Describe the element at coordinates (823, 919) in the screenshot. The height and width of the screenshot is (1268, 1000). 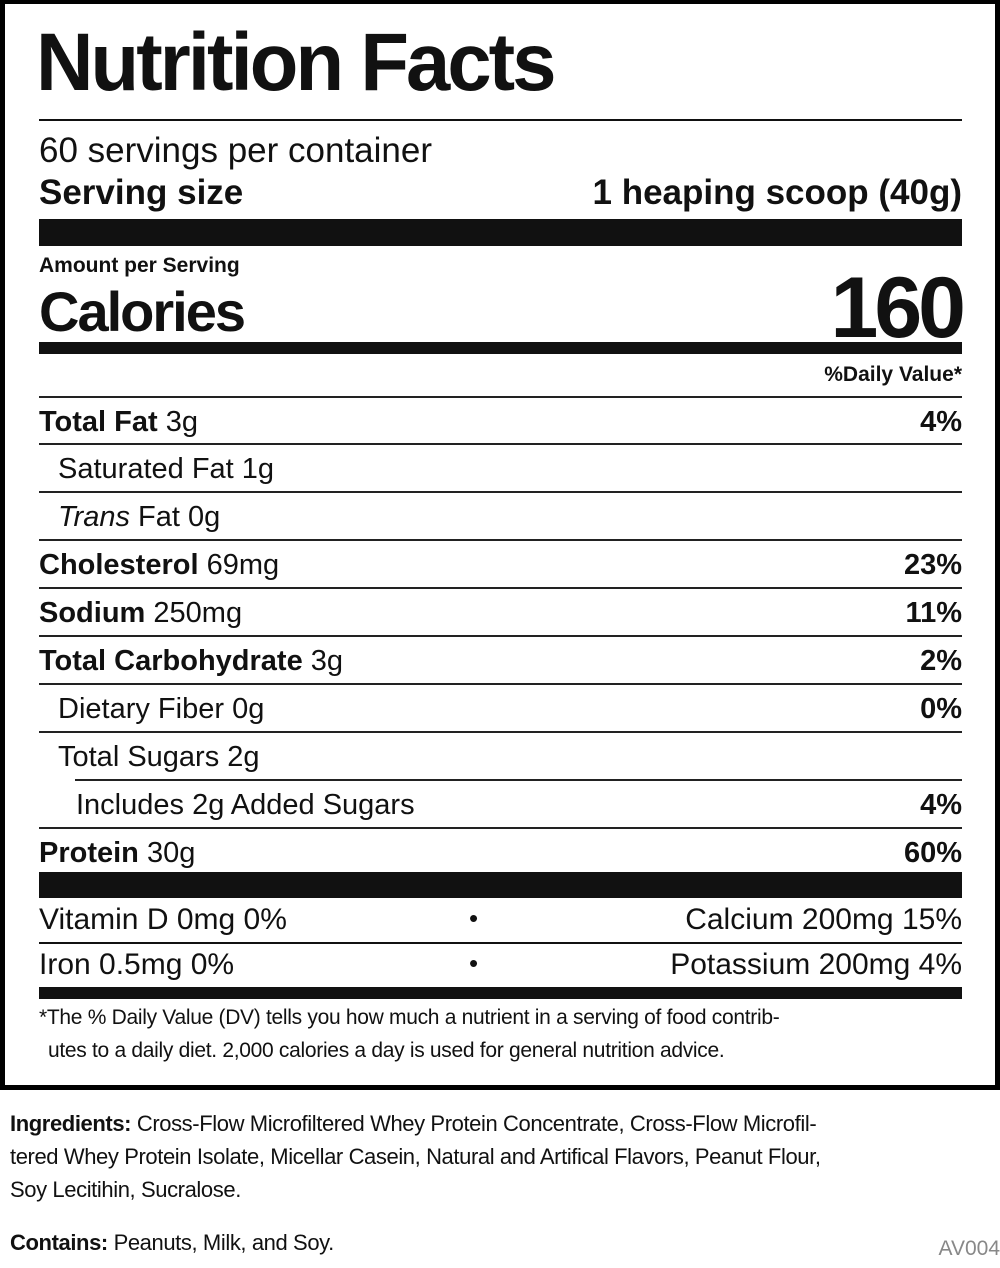
I see `calcium: Calcium 200mg 15%` at that location.